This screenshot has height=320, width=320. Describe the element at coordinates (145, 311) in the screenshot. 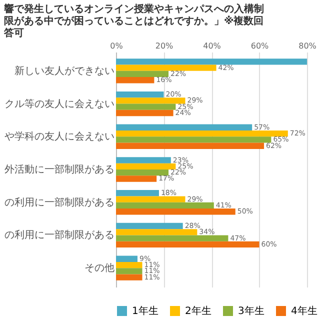

I see `legend-label: 1年生` at that location.